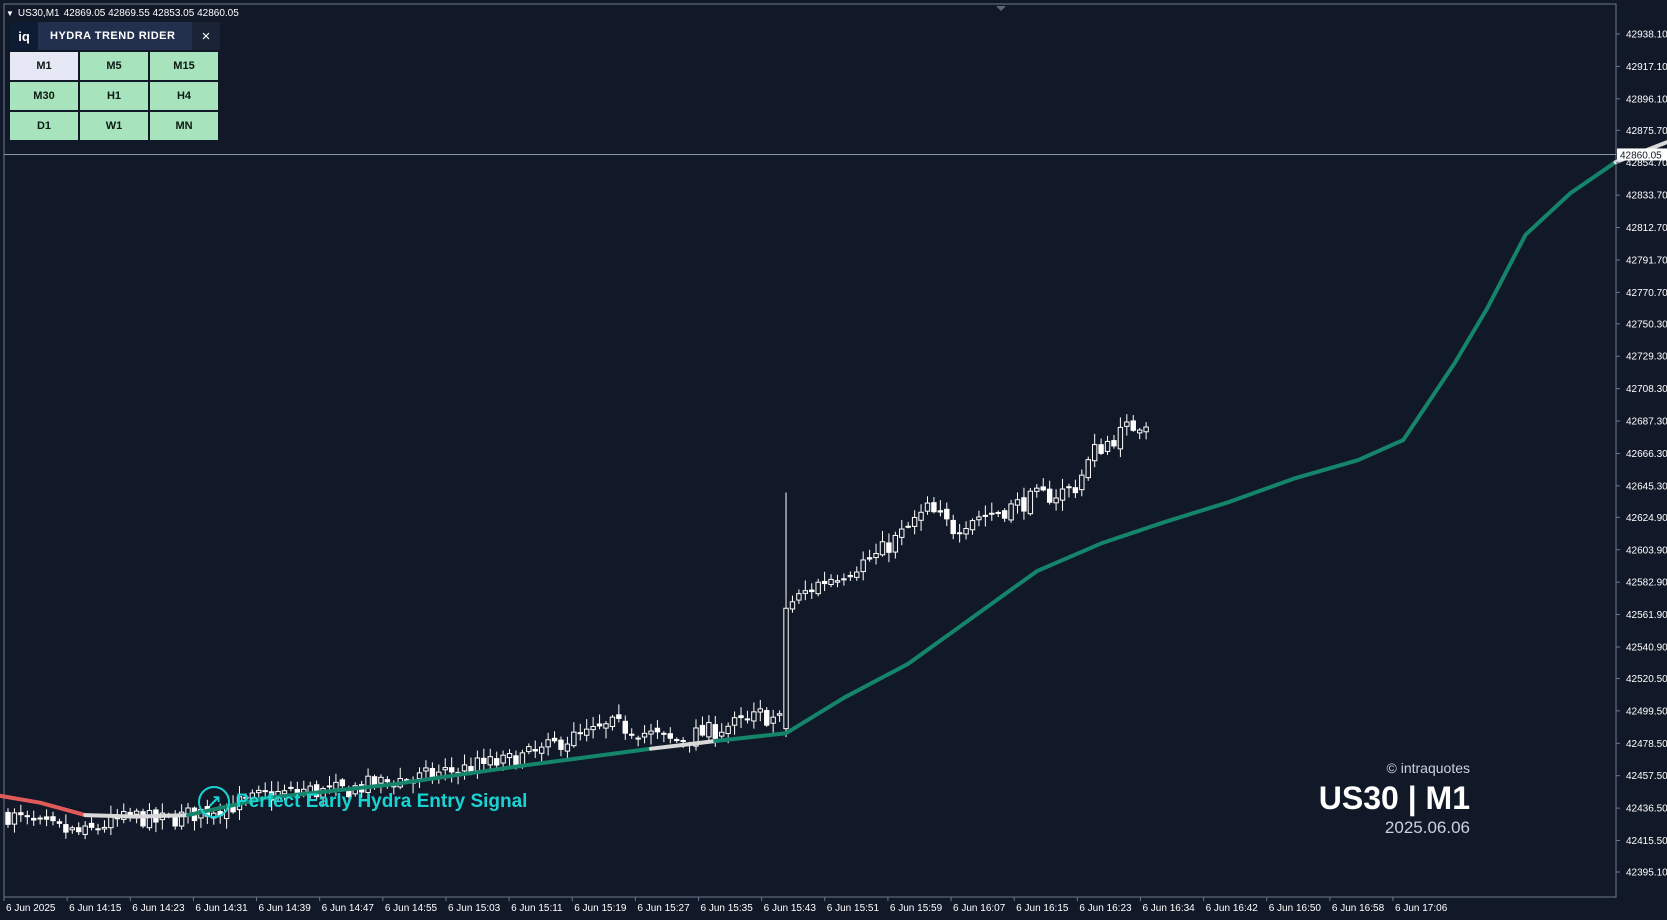 This screenshot has height=920, width=1667. Describe the element at coordinates (1646, 744) in the screenshot. I see `y-tick-label: 42478.50` at that location.